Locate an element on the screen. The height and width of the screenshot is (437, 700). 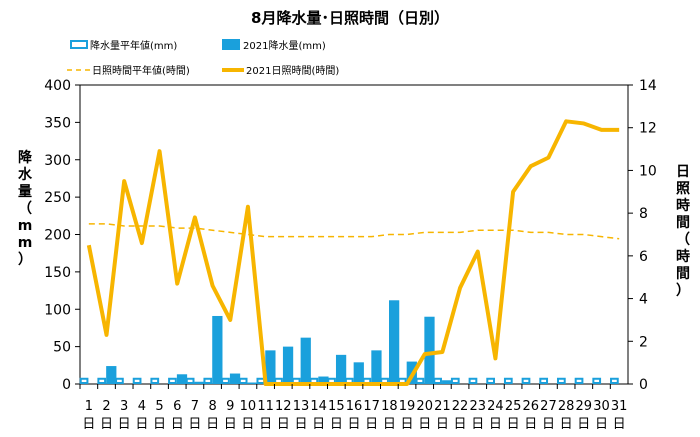
sunshine-normal-line is located at coordinates (354, 231).